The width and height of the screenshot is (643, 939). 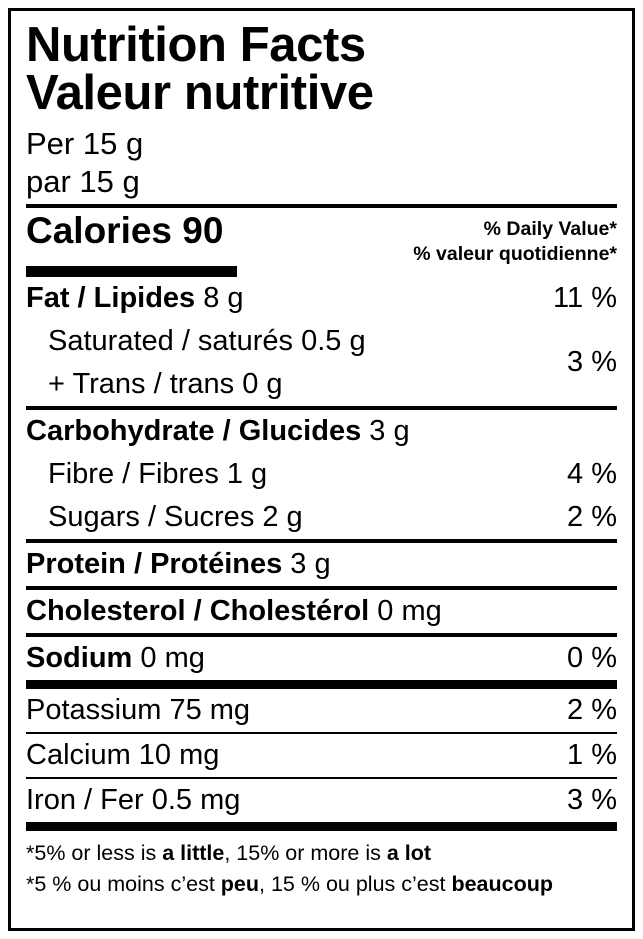 I want to click on row-calcium: Calcium 10 mg 1 %, so click(x=321, y=755).